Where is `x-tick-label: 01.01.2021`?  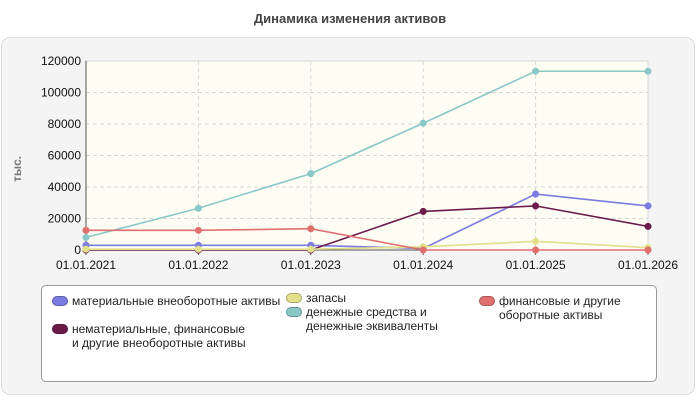 x-tick-label: 01.01.2021 is located at coordinates (86, 265).